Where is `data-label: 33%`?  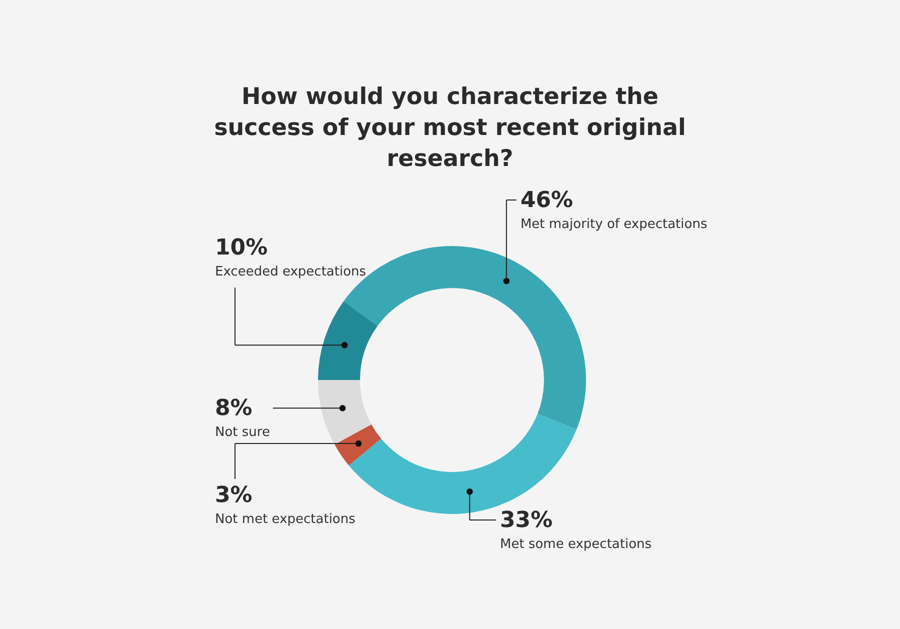
data-label: 33% is located at coordinates (526, 520).